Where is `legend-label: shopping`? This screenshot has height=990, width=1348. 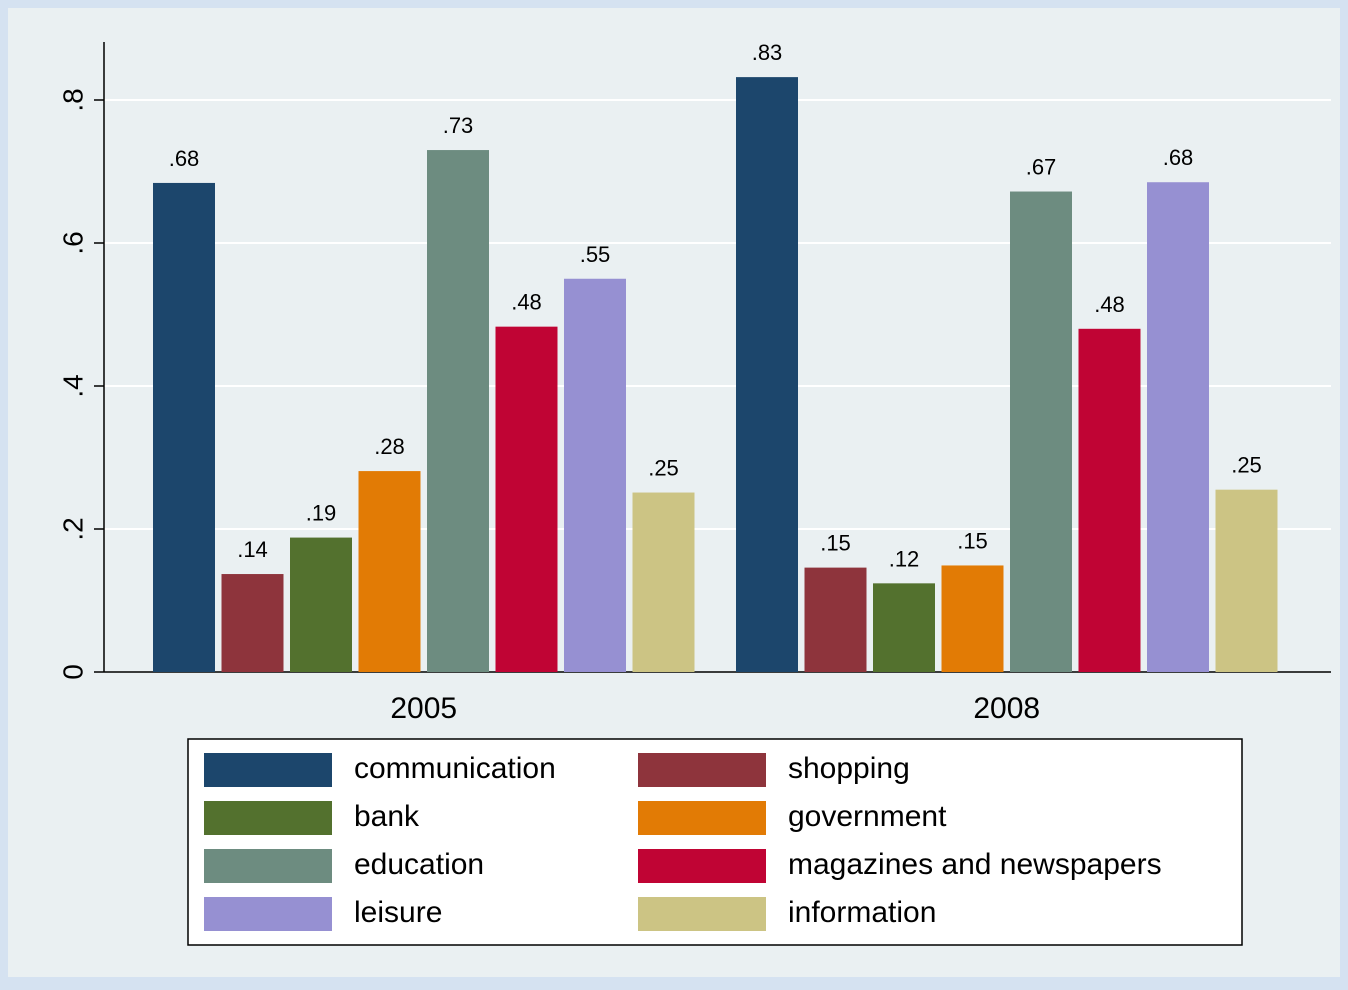 legend-label: shopping is located at coordinates (849, 768).